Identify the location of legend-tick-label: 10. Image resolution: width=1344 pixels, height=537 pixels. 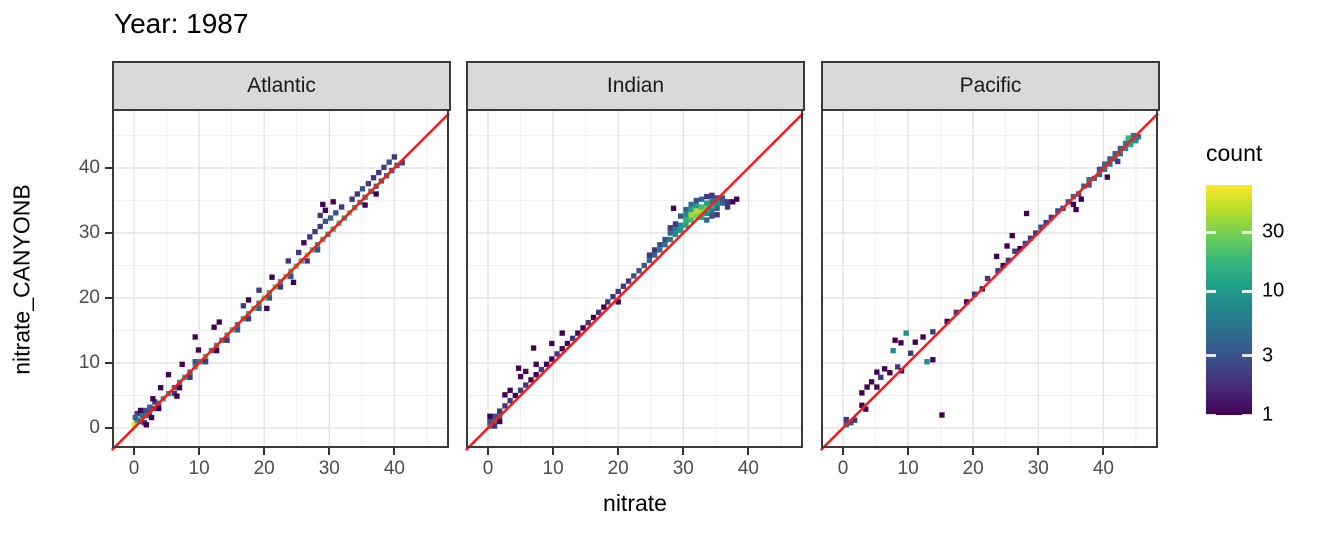
(1273, 290).